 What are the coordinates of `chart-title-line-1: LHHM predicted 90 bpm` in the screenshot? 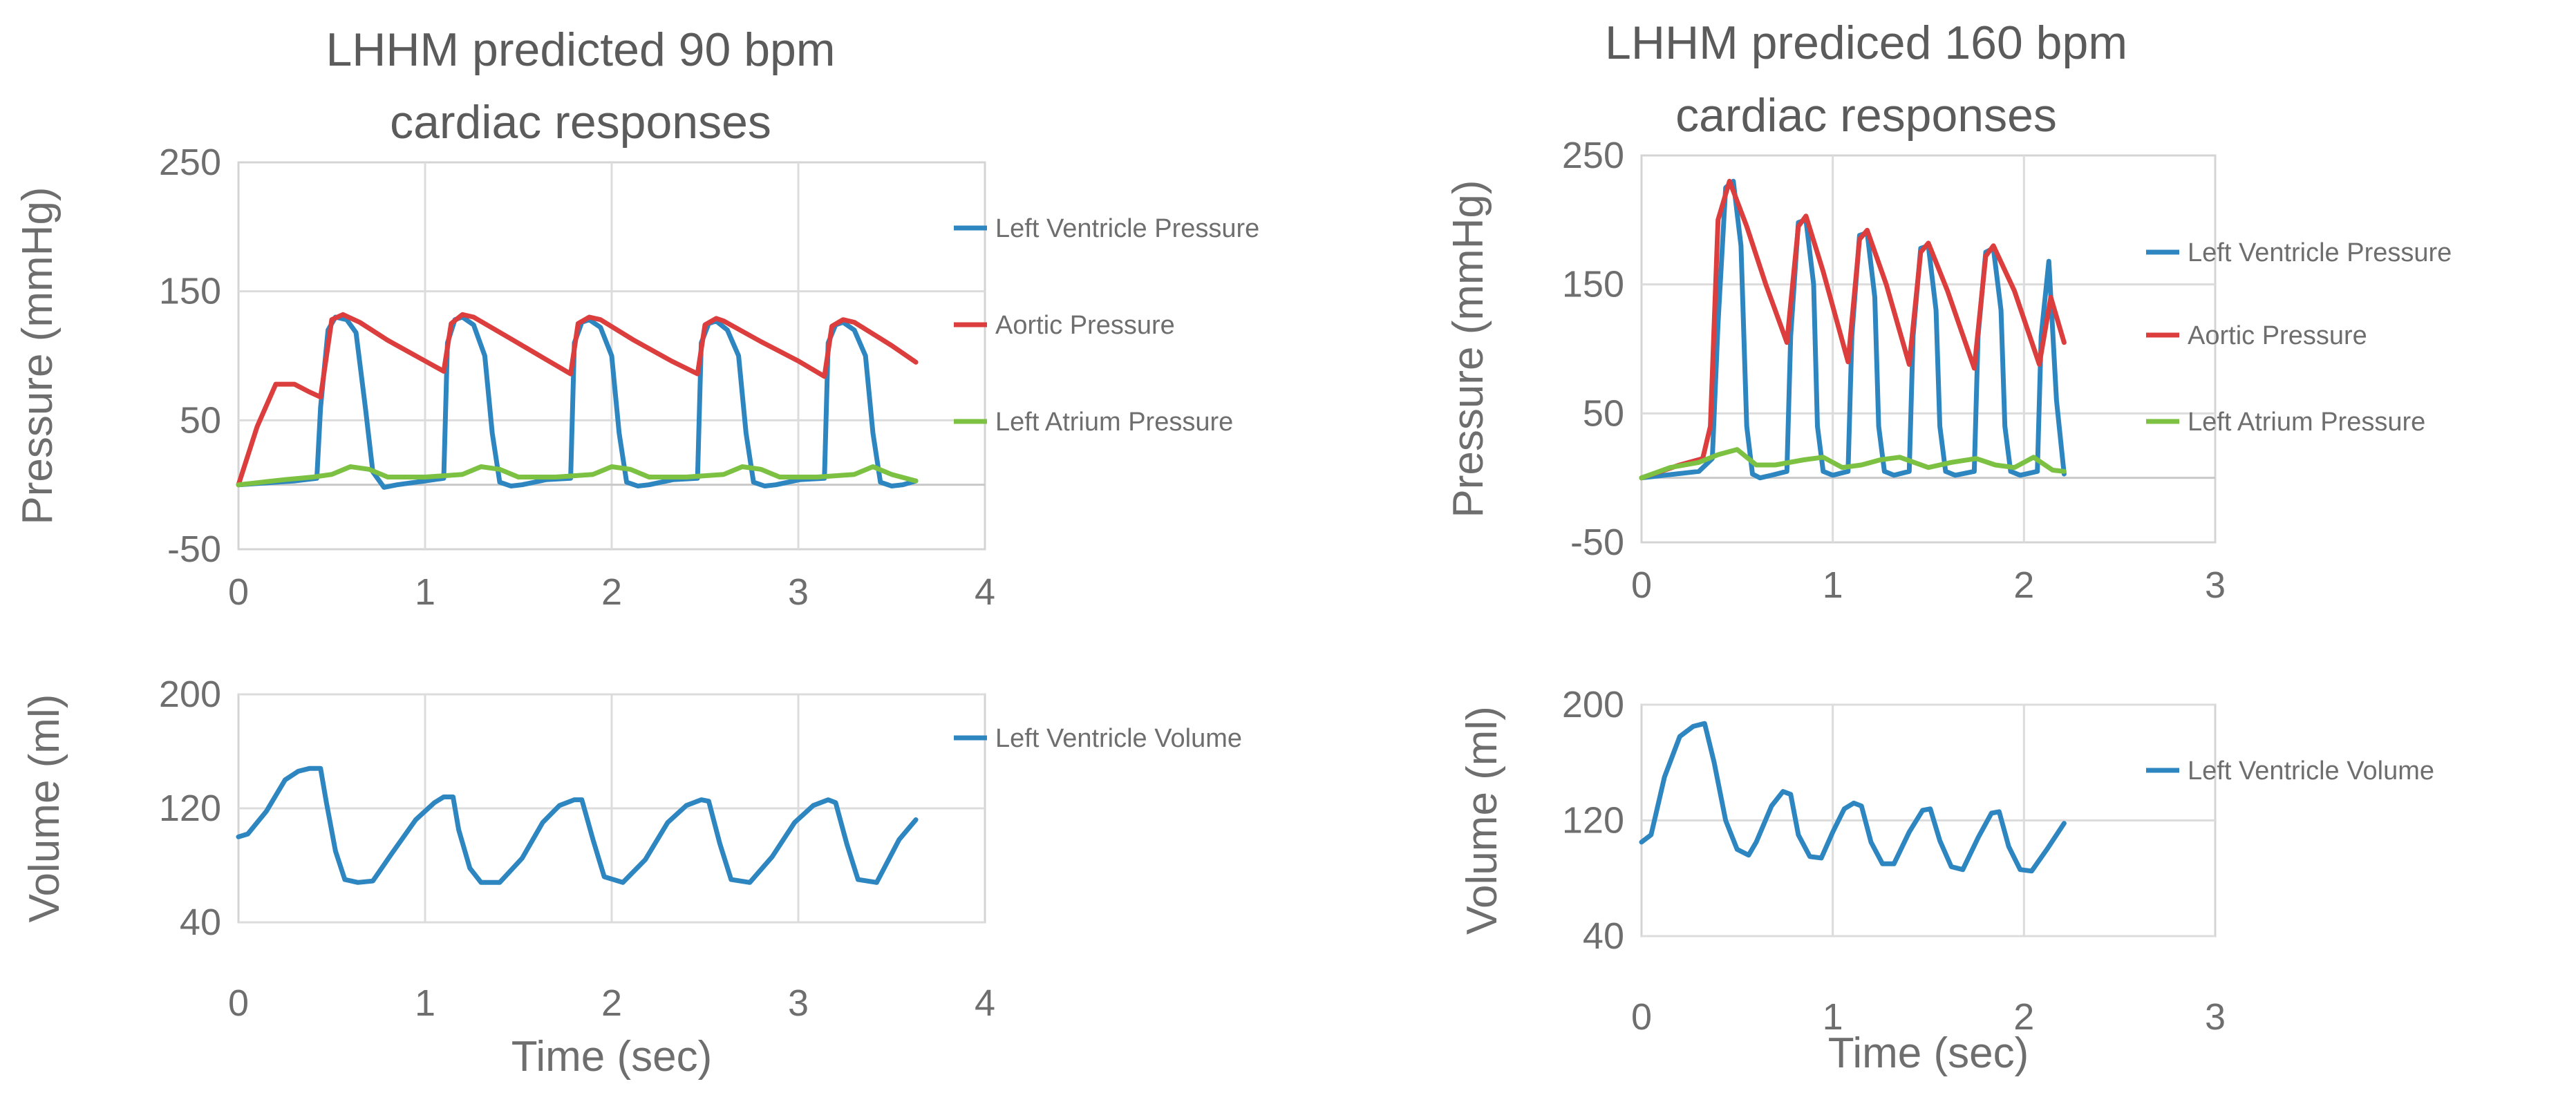 It's located at (580, 49).